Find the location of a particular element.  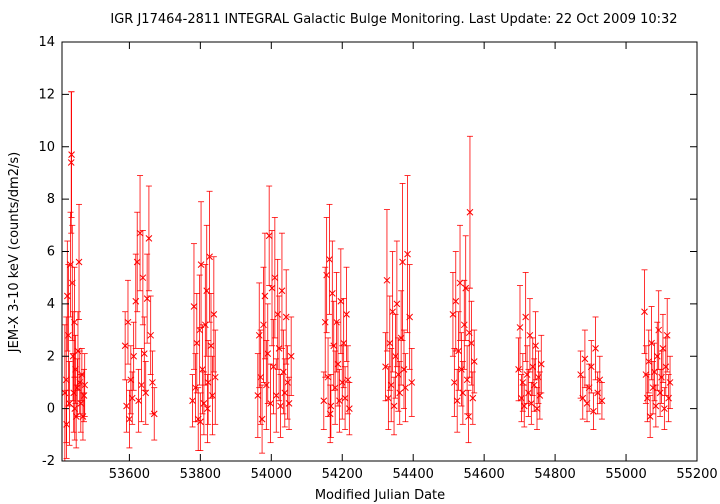

y-tick-label: 8 is located at coordinates (51, 199).